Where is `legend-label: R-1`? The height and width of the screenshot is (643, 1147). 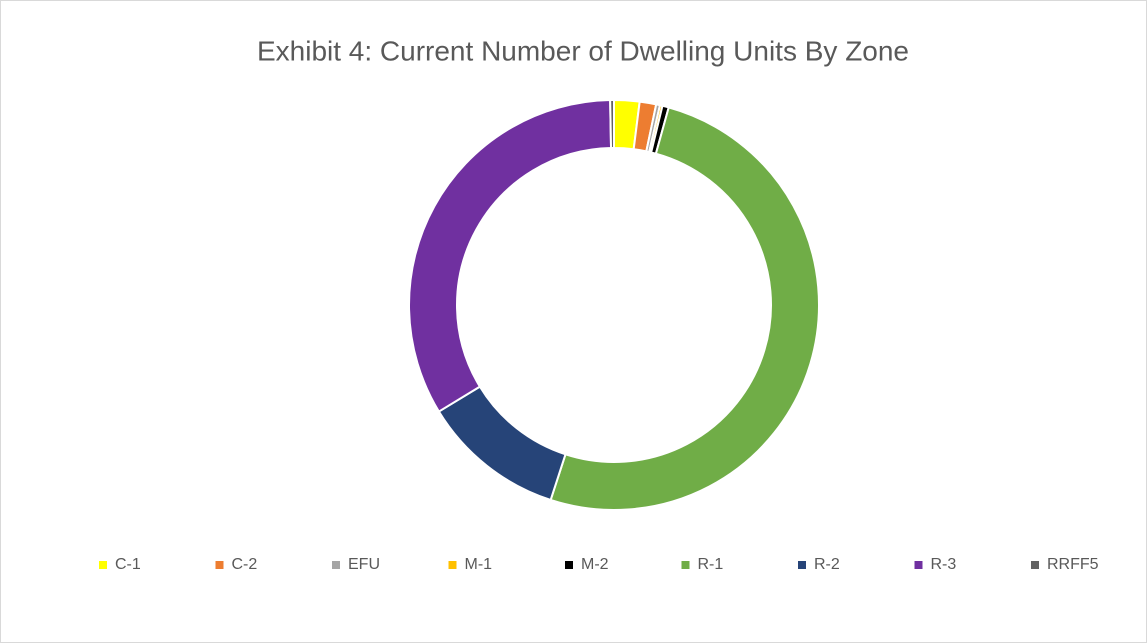
legend-label: R-1 is located at coordinates (711, 564).